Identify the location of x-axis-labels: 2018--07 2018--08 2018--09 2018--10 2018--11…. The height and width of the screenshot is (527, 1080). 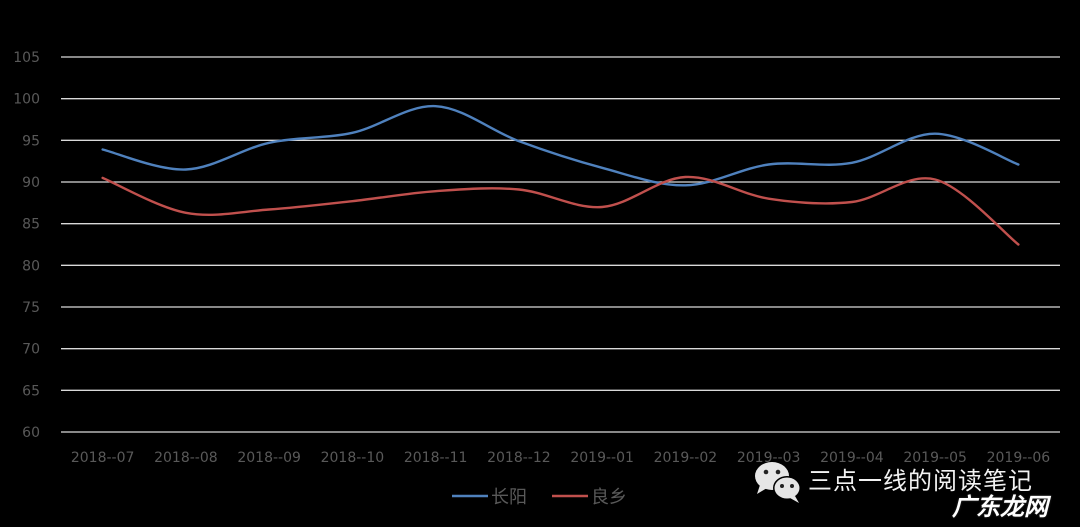
(560, 458).